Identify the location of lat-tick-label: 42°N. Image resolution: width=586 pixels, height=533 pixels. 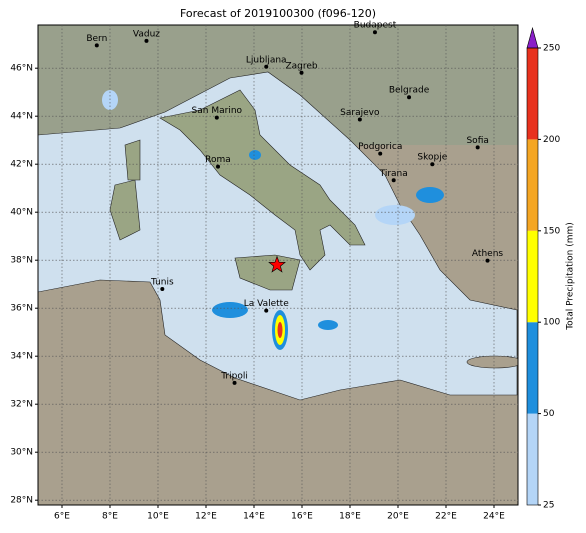
(21, 165).